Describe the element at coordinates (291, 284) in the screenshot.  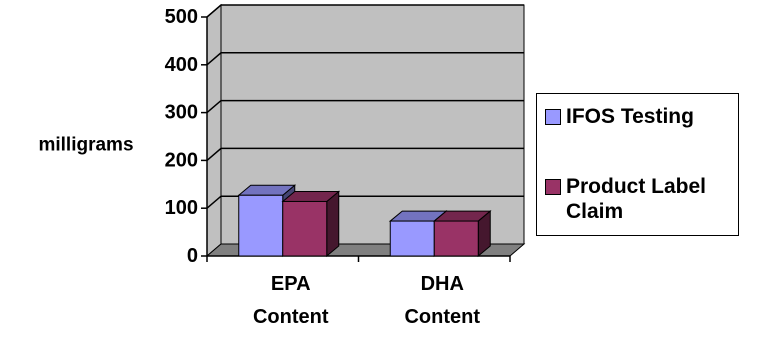
I see `x-tick-label: EPA` at that location.